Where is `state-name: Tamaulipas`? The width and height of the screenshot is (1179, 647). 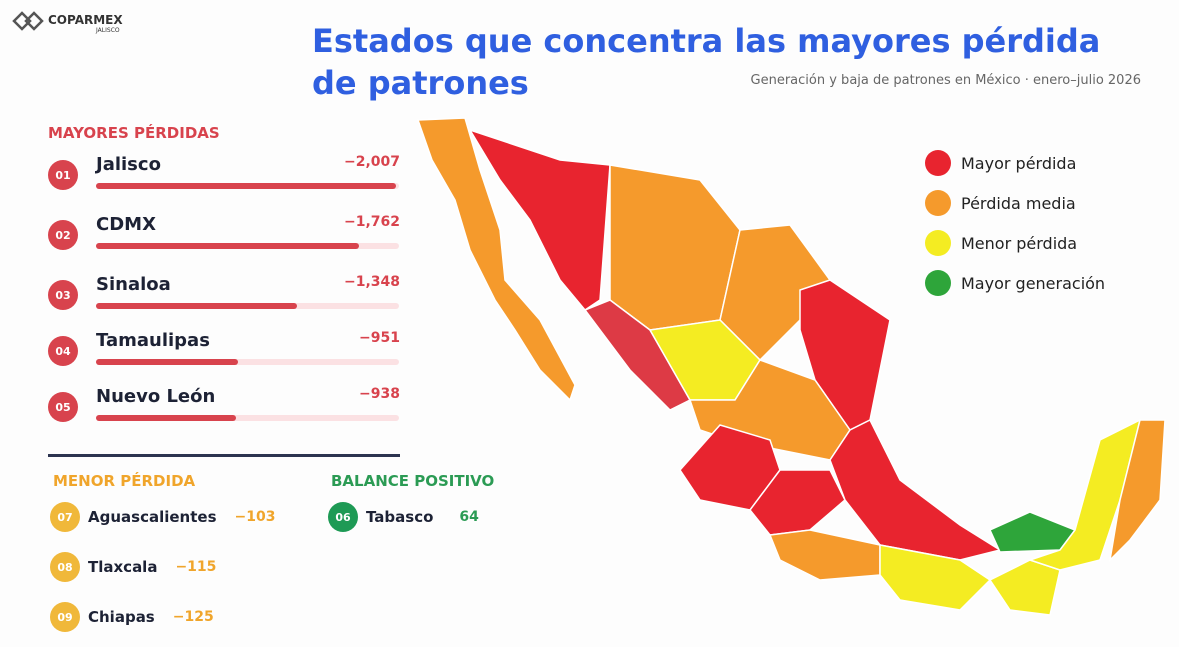 state-name: Tamaulipas is located at coordinates (153, 340).